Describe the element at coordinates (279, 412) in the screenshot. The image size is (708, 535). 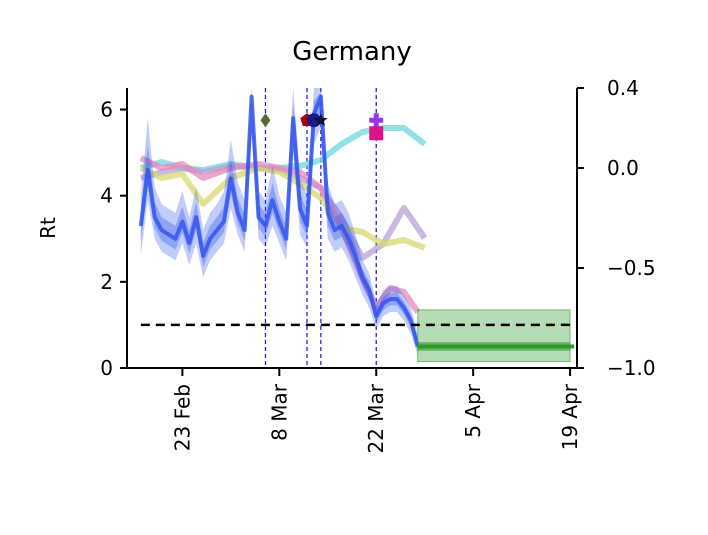
I see `x-tick-label: 8 Mar` at that location.